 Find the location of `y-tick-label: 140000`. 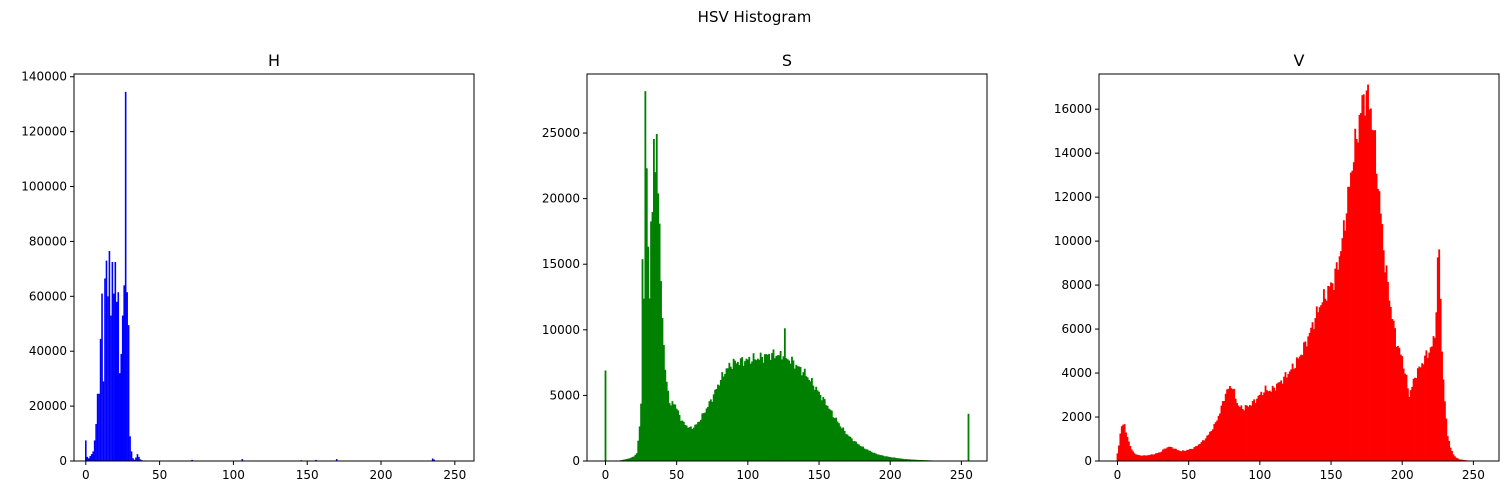

y-tick-label: 140000 is located at coordinates (44, 77).